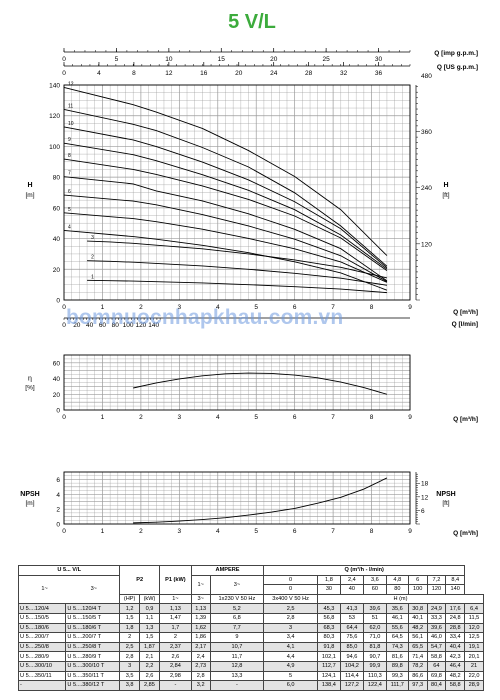 The image size is (500, 700). What do you see at coordinates (351, 676) in the screenshot?
I see `table-value-cell: 114,4` at bounding box center [351, 676].